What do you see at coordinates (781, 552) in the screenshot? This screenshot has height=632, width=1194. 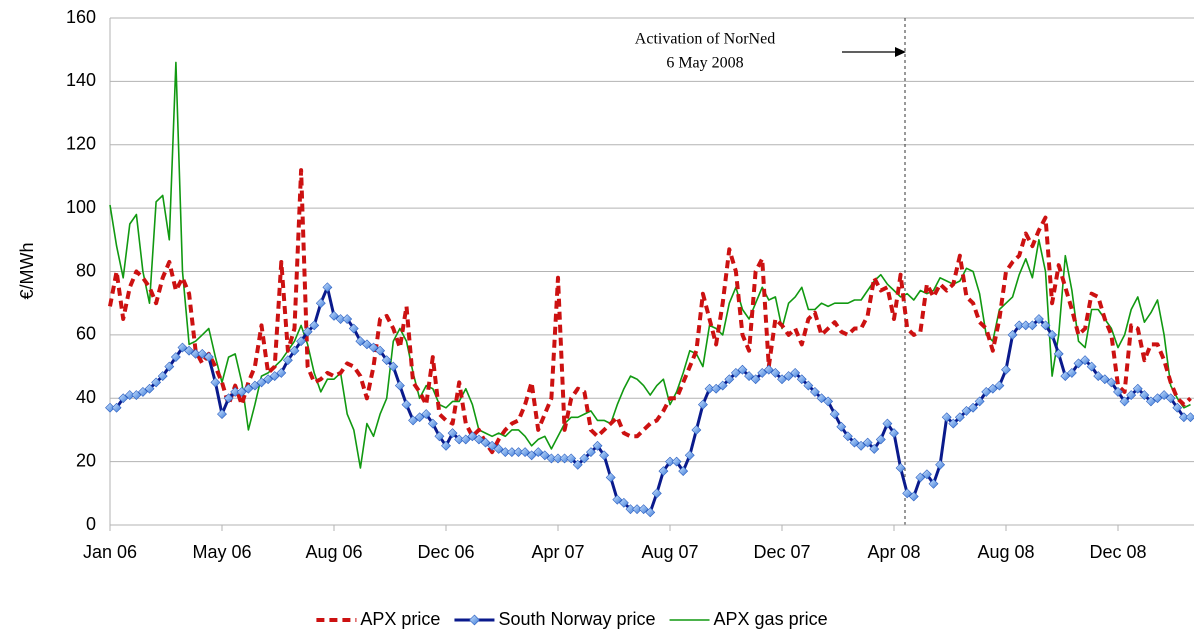 I see `x-tick-label: Dec 07` at bounding box center [781, 552].